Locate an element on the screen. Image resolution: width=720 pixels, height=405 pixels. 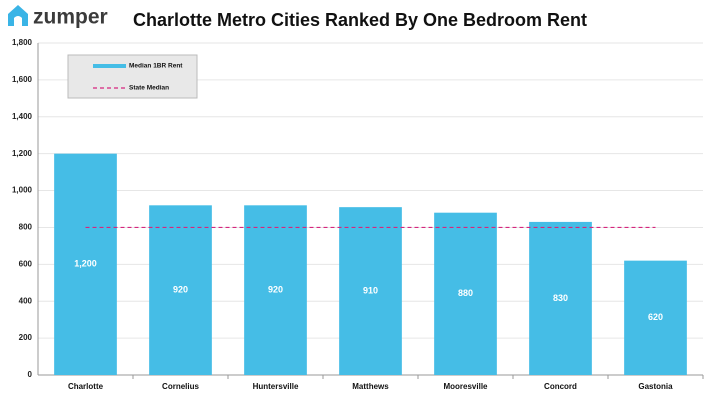
x-tick-label: Gastonia is located at coordinates (655, 386).